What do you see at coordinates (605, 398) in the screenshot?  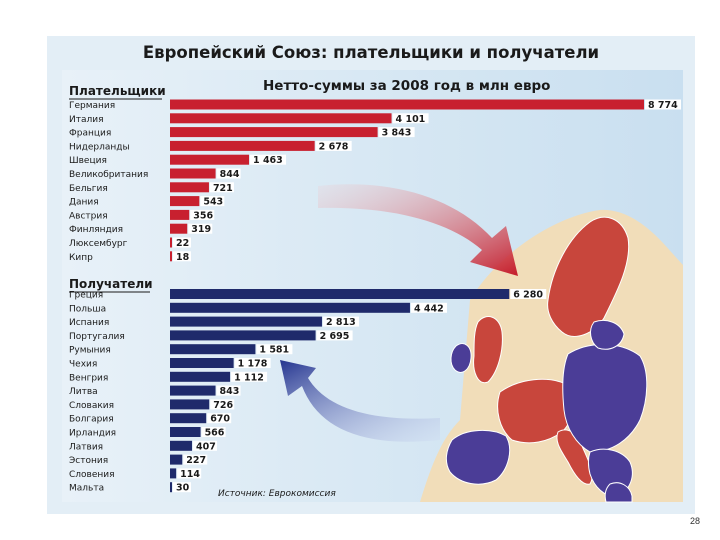 I see `map-east-europe` at bounding box center [605, 398].